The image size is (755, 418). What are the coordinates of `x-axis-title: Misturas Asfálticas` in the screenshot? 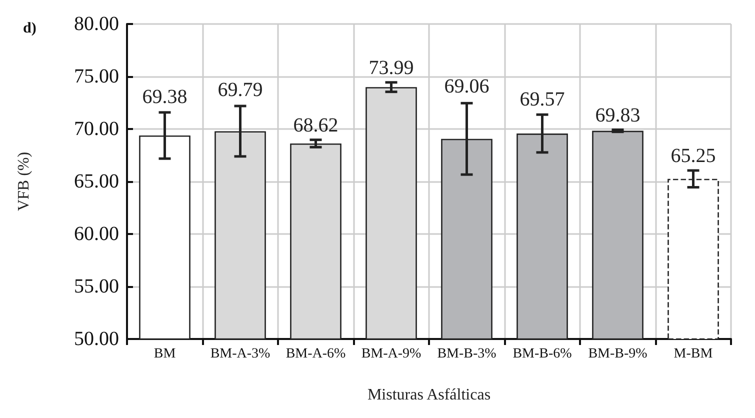 It's located at (429, 395).